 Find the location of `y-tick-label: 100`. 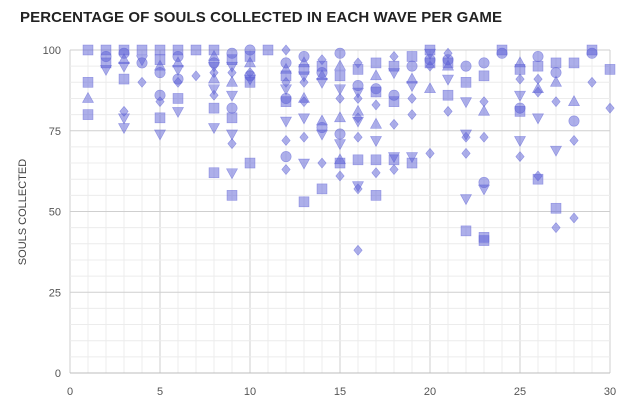

y-tick-label: 100 is located at coordinates (52, 51).